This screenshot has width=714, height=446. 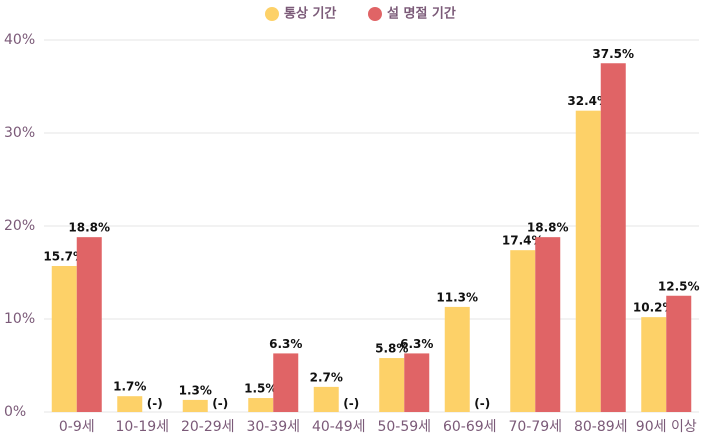 I want to click on value-label: 10.2%, so click(x=654, y=308).